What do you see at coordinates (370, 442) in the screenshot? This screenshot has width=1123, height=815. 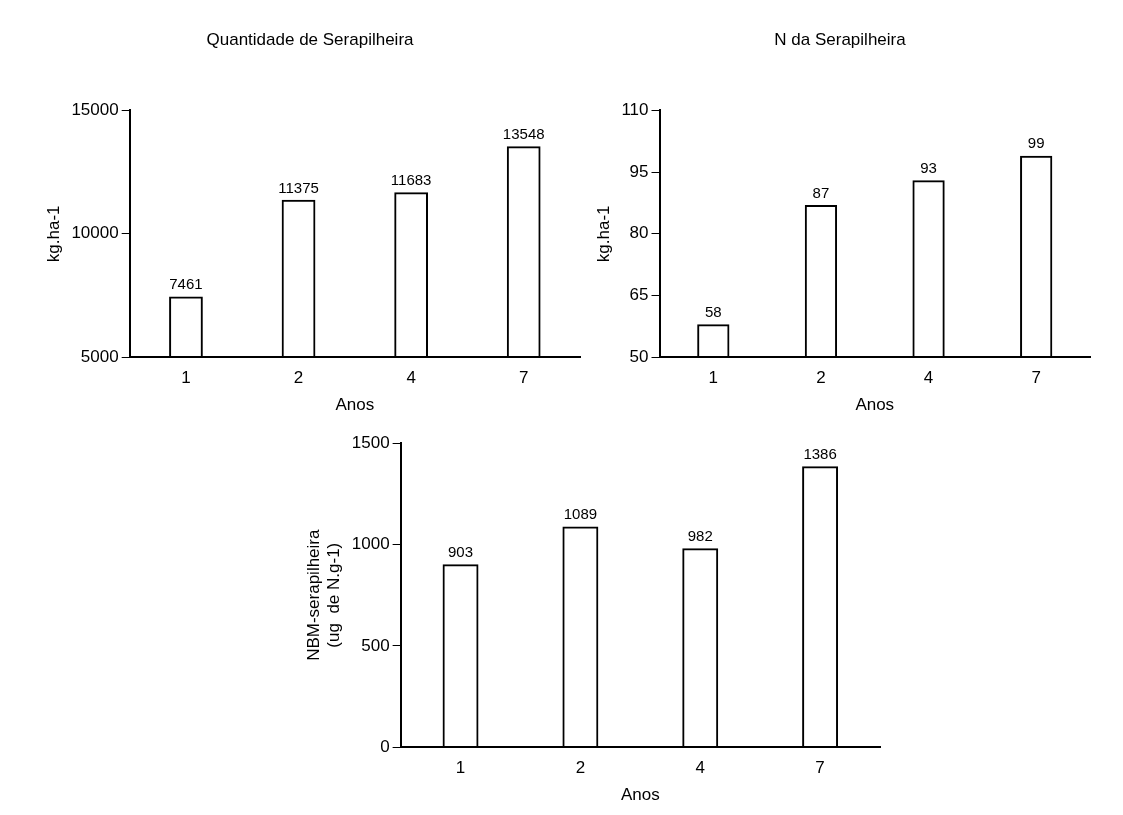 I see `y-tick-label: 1500` at bounding box center [370, 442].